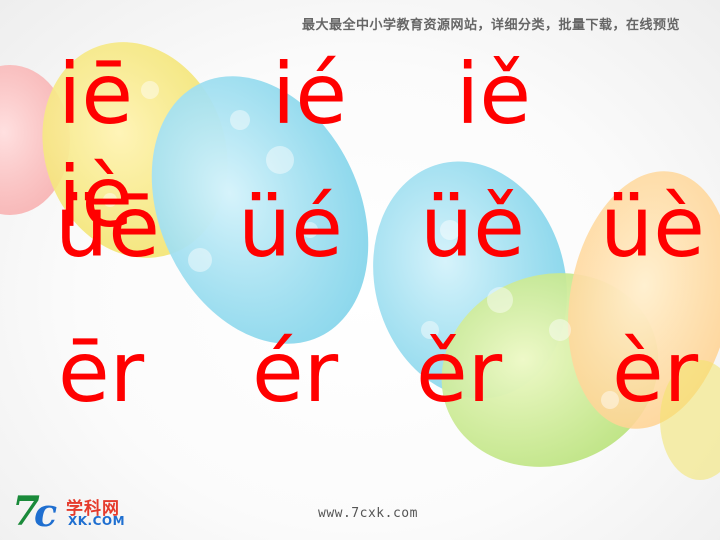 The width and height of the screenshot is (720, 540). I want to click on syllable-ie-3: iě, so click(494, 94).